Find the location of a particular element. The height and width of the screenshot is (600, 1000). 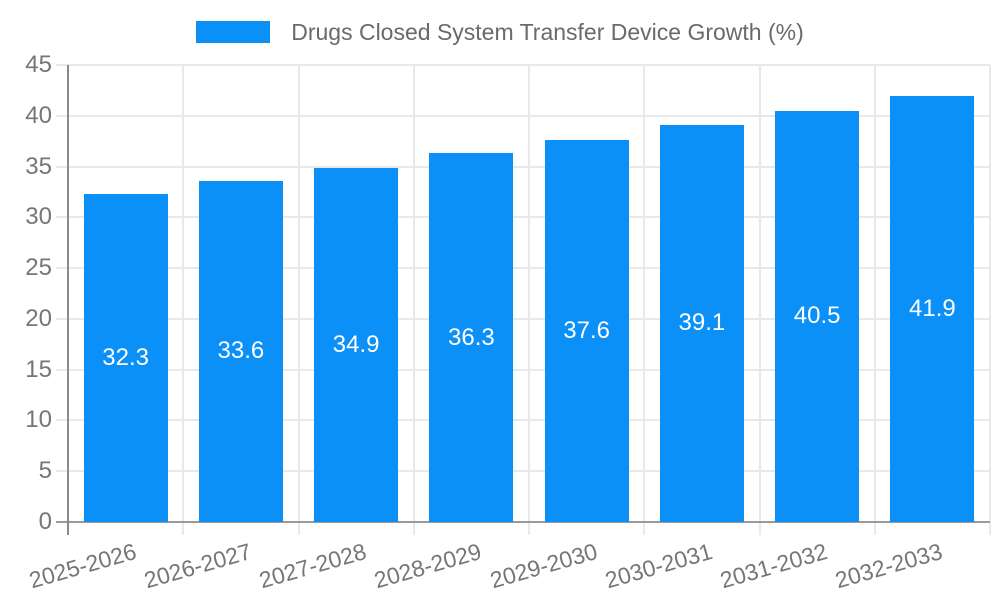

x-tick-label: 2032-2033 is located at coordinates (889, 566).